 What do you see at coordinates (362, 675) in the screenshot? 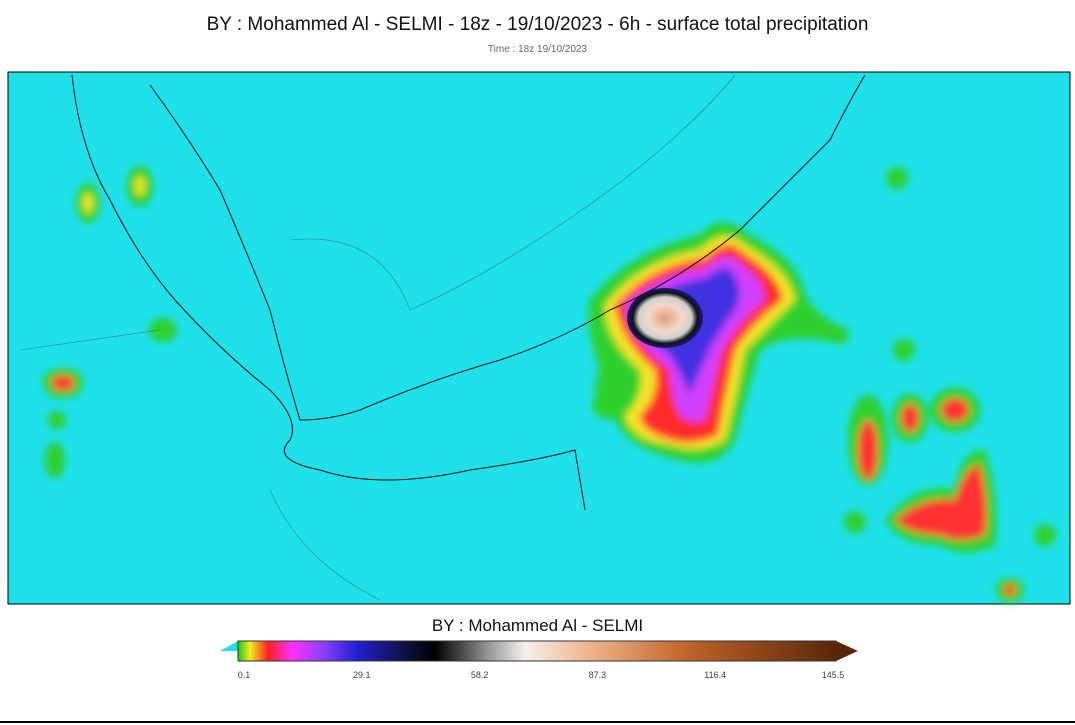
I see `colorbar-tick-label: 29.1` at bounding box center [362, 675].